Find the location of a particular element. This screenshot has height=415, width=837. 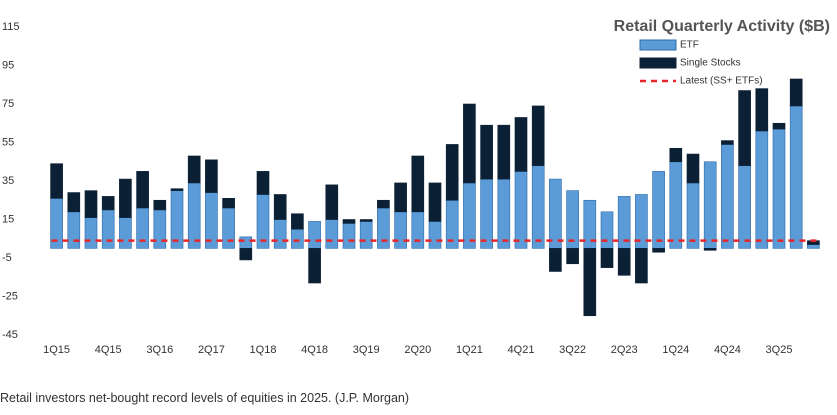

x-tick-label: 2Q17 is located at coordinates (211, 350).